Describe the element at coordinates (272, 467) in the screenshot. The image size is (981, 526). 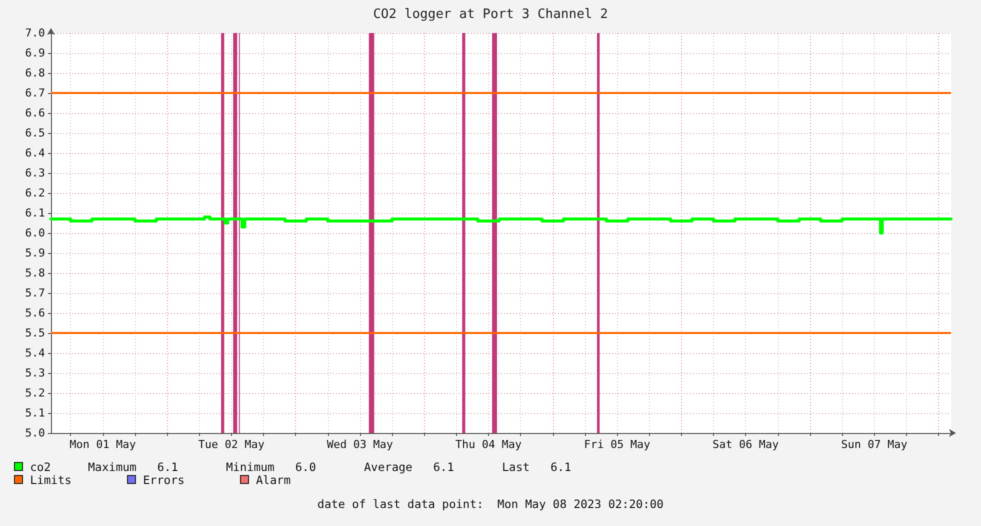
I see `text: Minimum 6.0` at that location.